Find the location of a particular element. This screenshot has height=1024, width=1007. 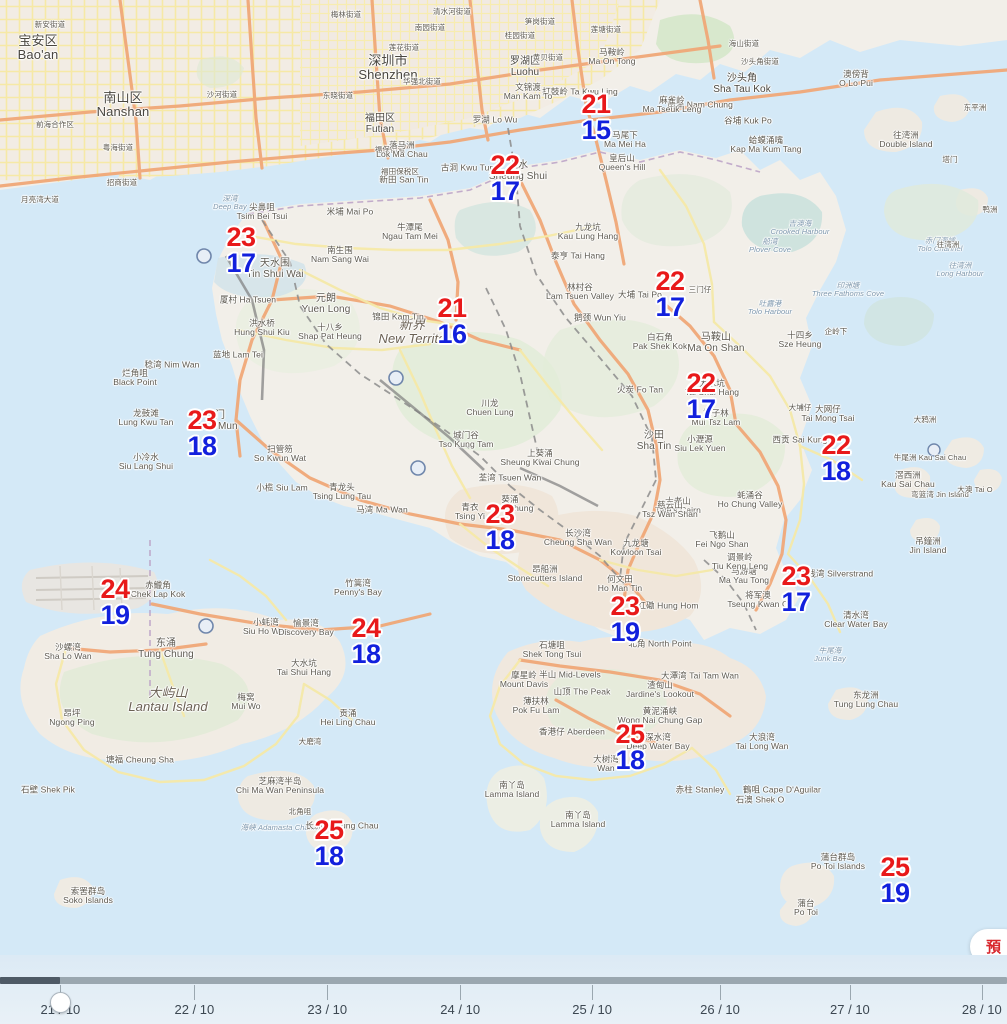

temperature-marker-deep-water-bay: 25 18 is located at coordinates (630, 746).